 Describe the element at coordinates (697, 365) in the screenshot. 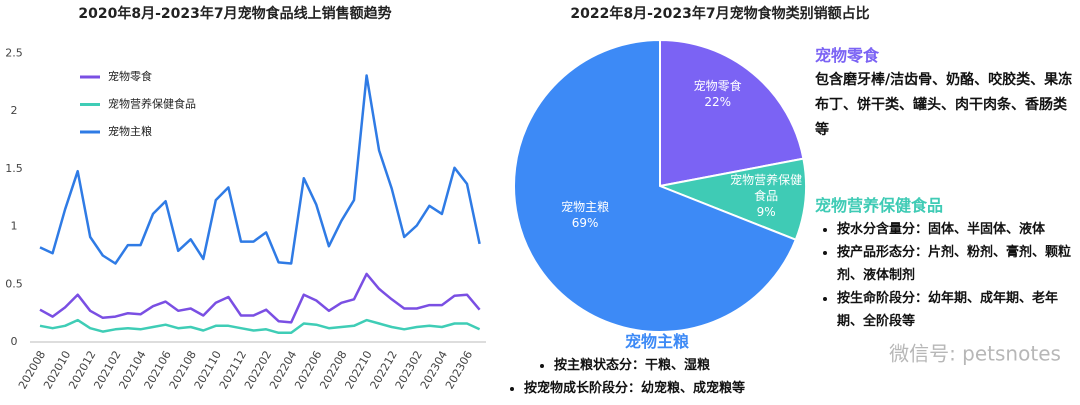

I see `bullet: 按主粮状态分：干粮、湿粮` at that location.